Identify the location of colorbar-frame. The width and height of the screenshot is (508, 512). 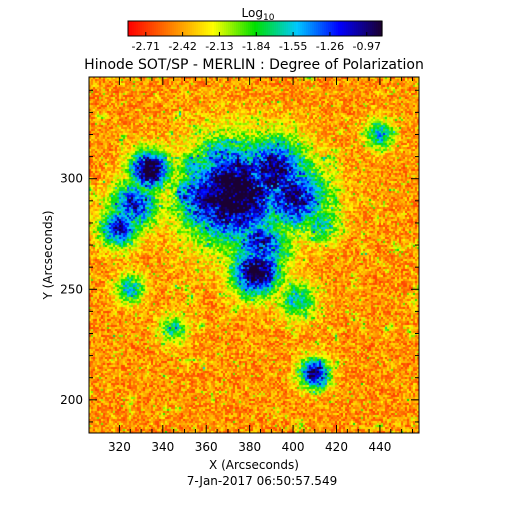
(255, 28).